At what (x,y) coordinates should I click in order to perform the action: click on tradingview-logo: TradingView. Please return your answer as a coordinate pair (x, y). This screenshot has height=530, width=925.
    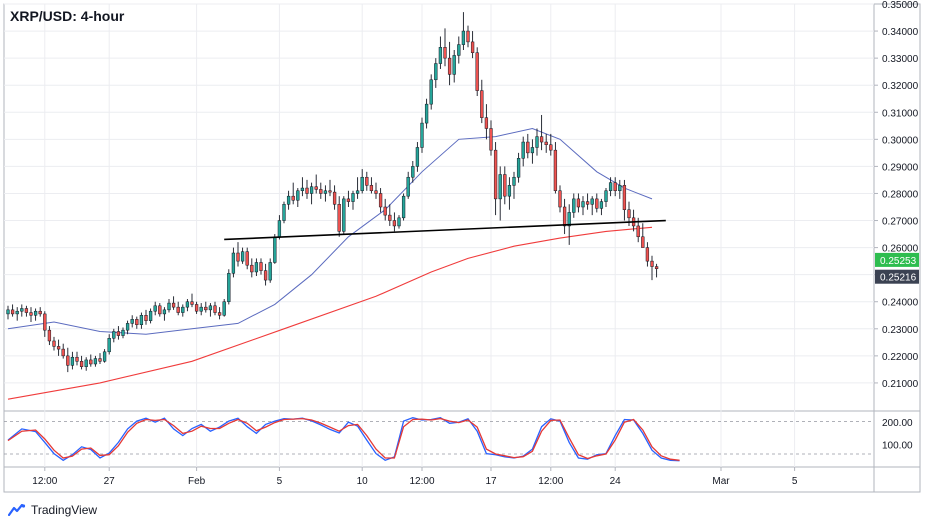
    Looking at the image, I should click on (52, 510).